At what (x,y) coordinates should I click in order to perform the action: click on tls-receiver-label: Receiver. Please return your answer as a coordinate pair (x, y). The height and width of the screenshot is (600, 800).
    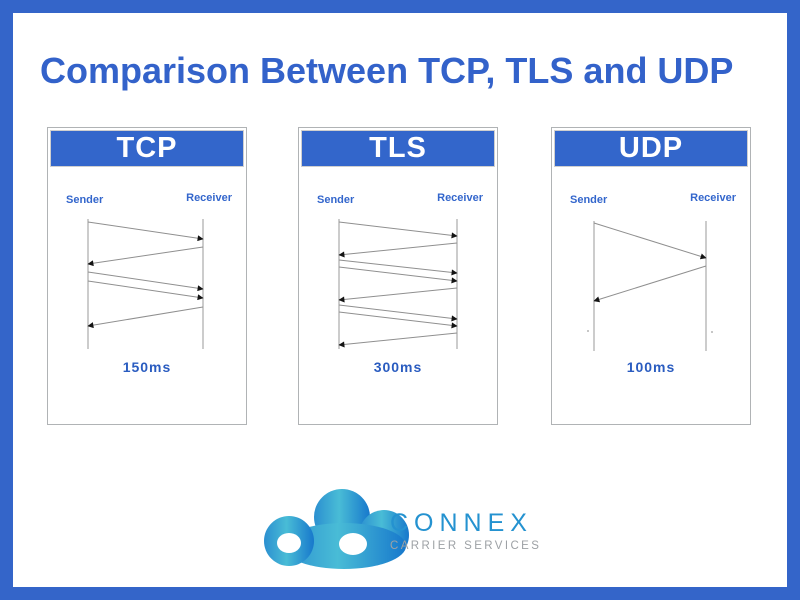
    Looking at the image, I should click on (460, 198).